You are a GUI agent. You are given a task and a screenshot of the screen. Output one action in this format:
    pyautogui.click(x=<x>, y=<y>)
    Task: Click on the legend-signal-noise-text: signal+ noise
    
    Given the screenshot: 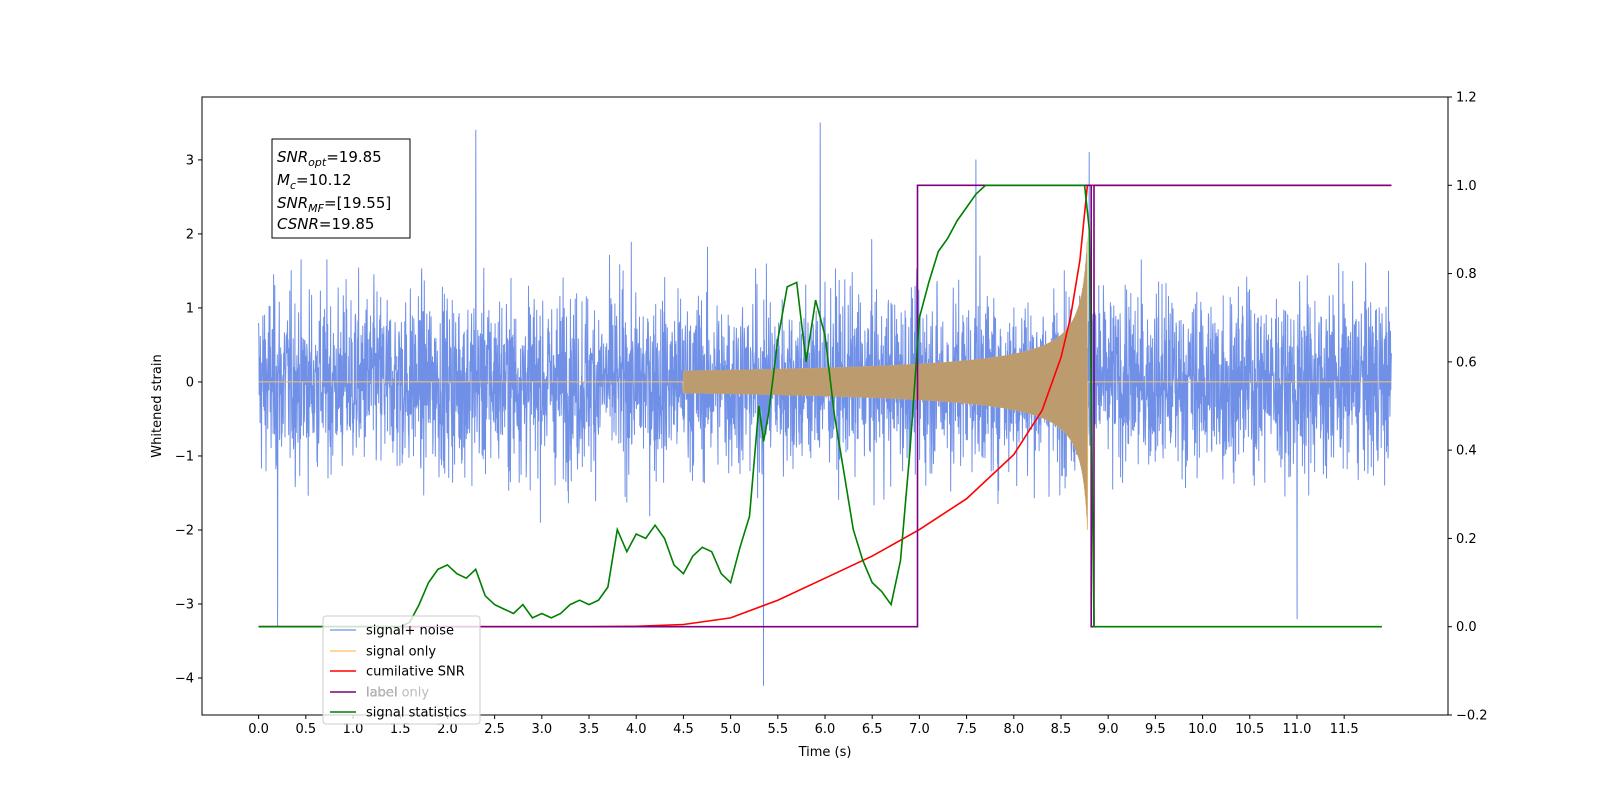 What is the action you would take?
    pyautogui.click(x=410, y=631)
    